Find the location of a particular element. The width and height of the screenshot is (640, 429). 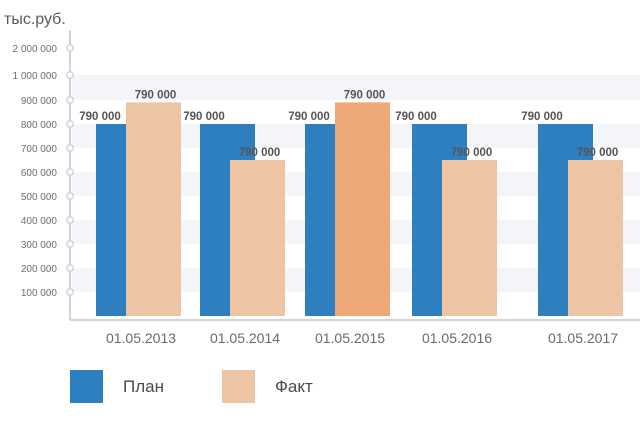

y-tick-label: 900 000 is located at coordinates (39, 101).